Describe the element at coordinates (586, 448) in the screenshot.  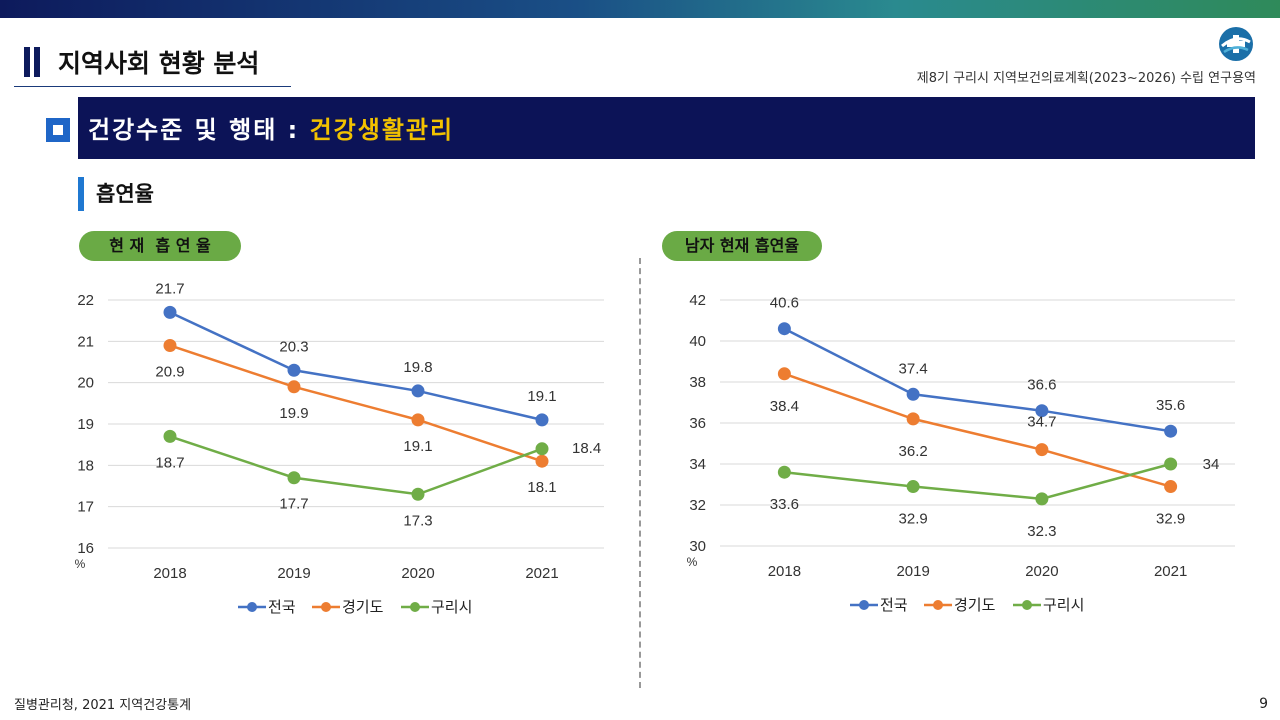
I see `data-label: 18.4` at that location.